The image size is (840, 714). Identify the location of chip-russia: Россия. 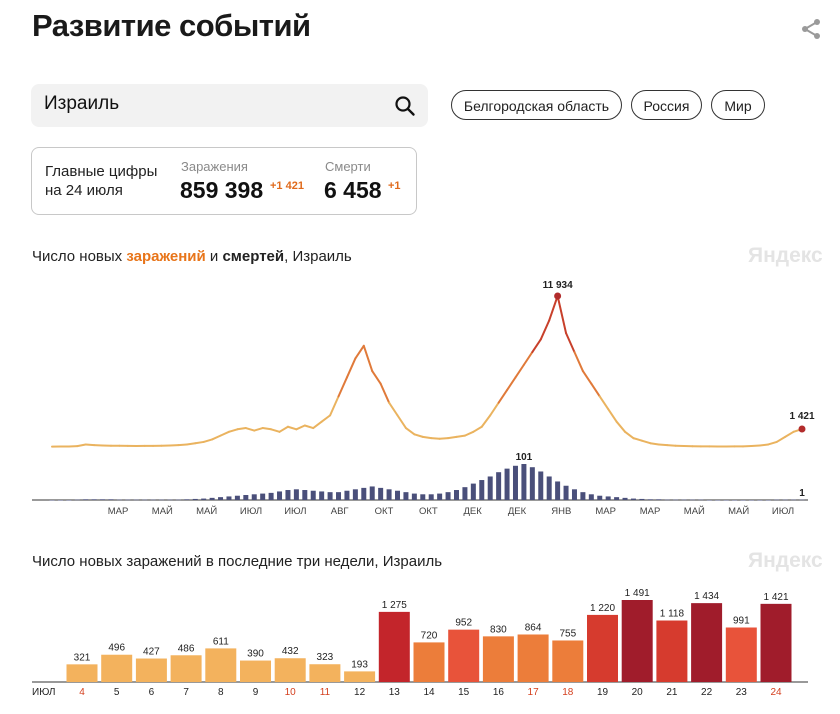
(666, 105).